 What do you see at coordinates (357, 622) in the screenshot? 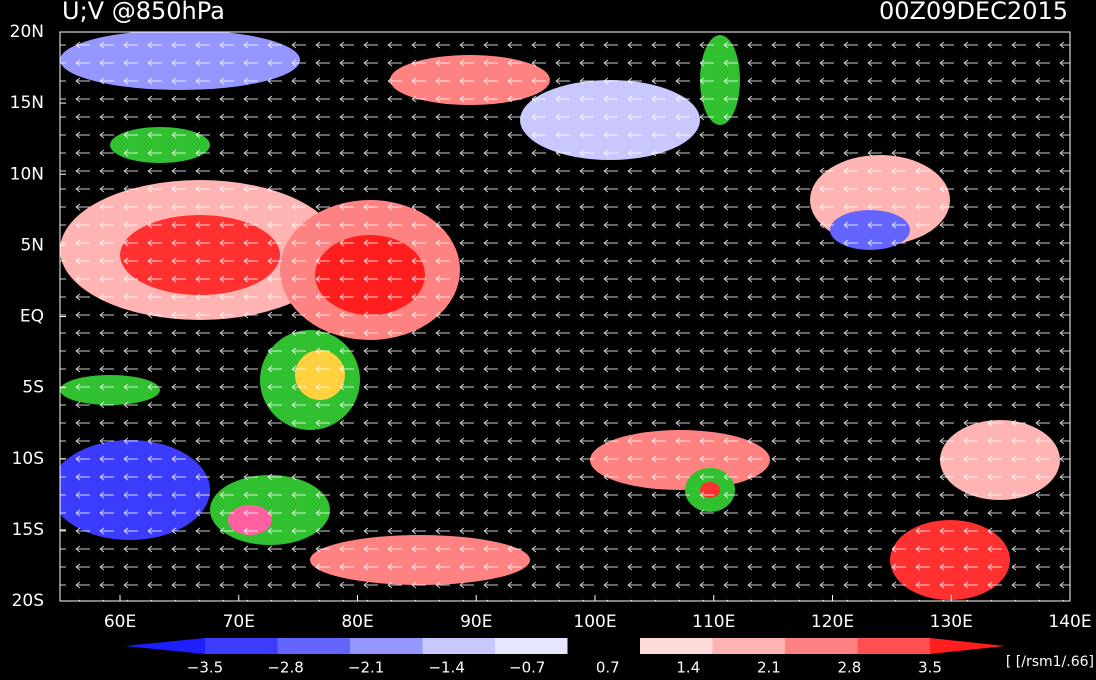
I see `lon-label: 80E` at bounding box center [357, 622].